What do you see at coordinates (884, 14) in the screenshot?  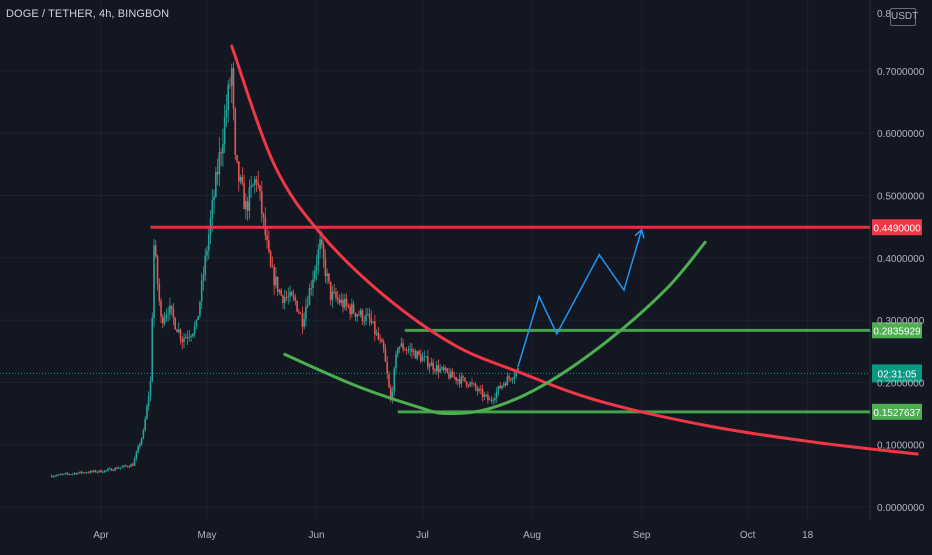 I see `y-tick-label: 0.8` at bounding box center [884, 14].